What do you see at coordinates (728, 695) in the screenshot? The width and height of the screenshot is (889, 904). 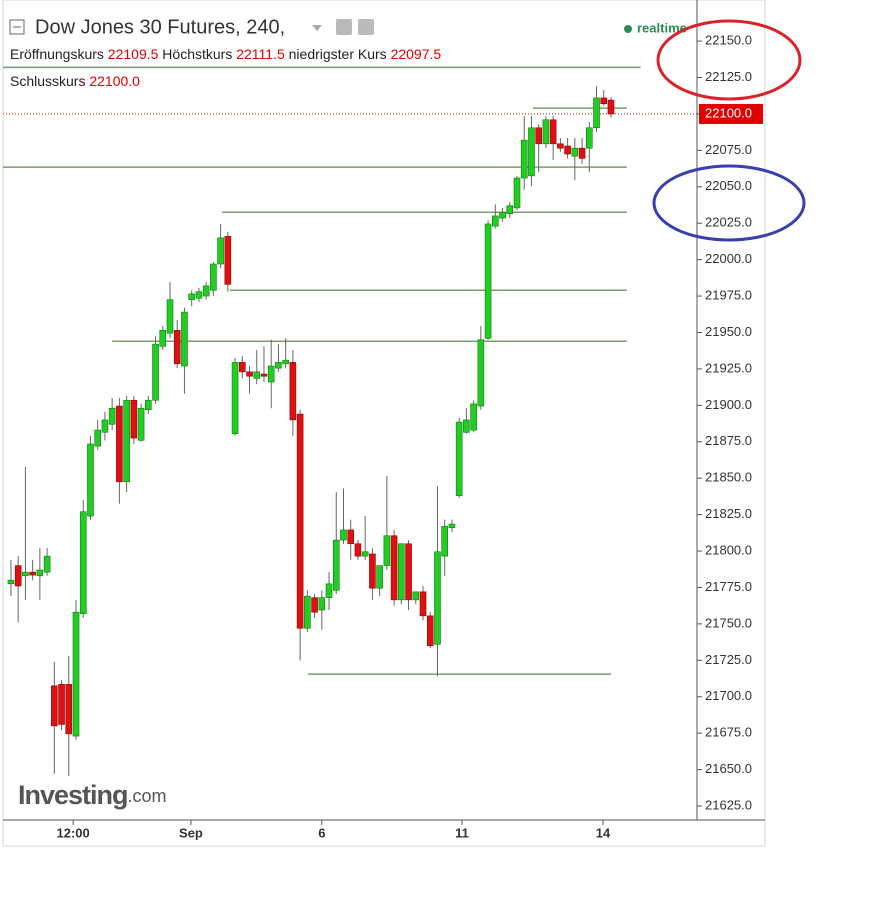 I see `y-tick-label: 21700.0` at bounding box center [728, 695].